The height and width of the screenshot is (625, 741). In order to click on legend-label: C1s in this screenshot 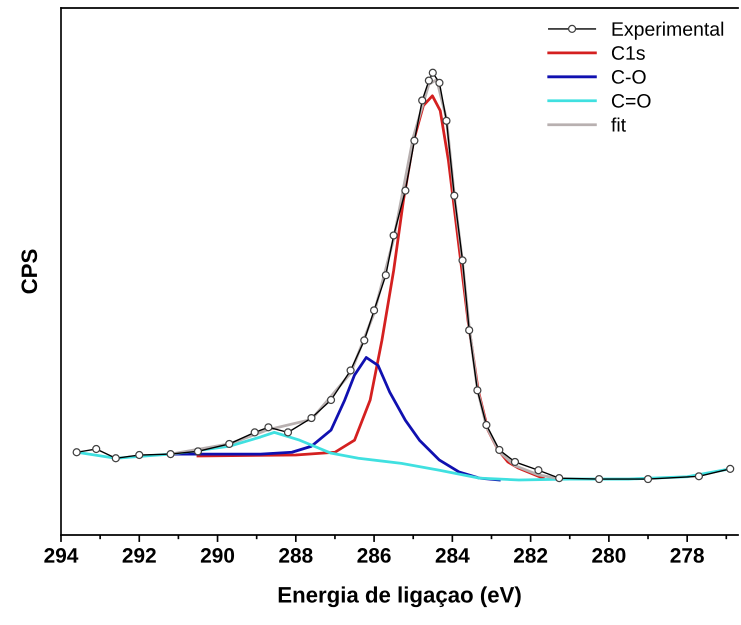, I will do `click(628, 53)`.